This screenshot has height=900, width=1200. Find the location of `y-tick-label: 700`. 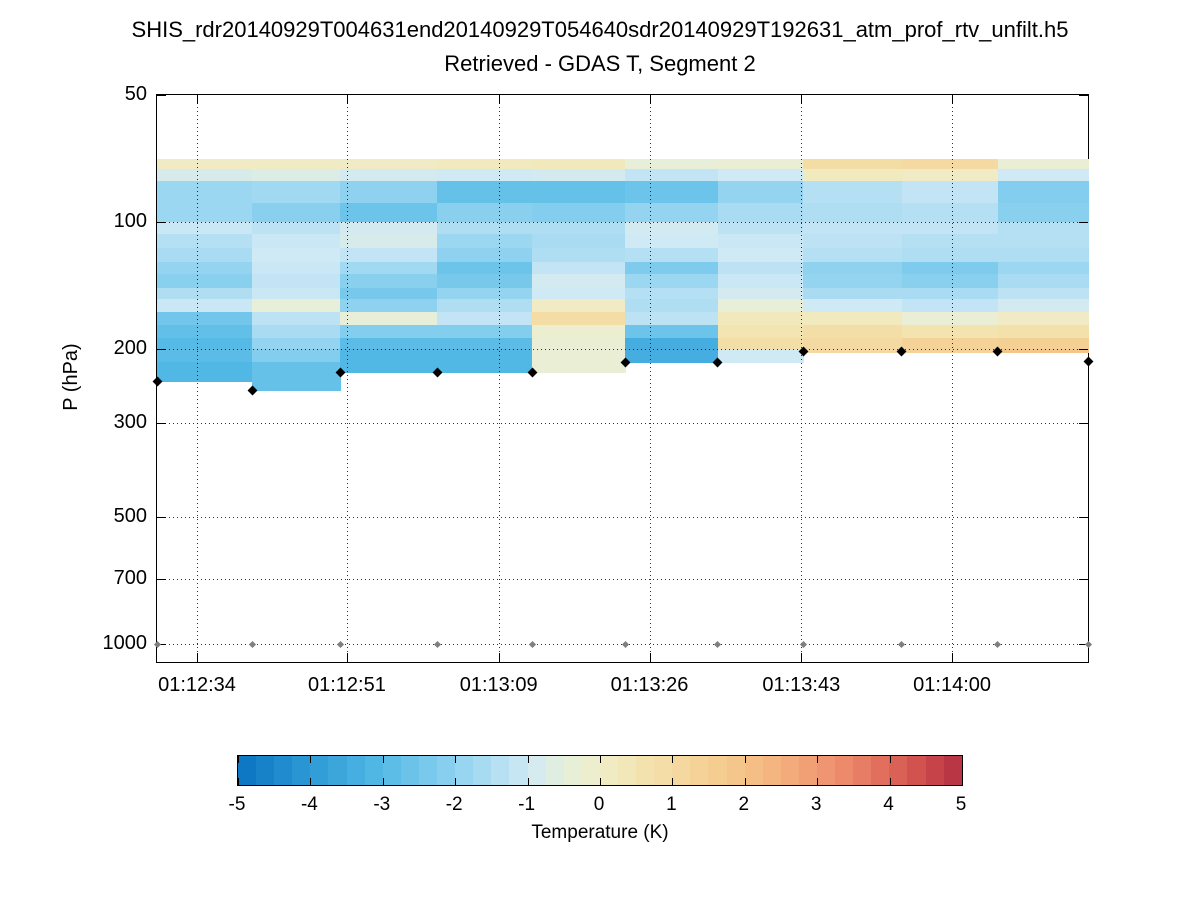

y-tick-label: 700 is located at coordinates (130, 577).